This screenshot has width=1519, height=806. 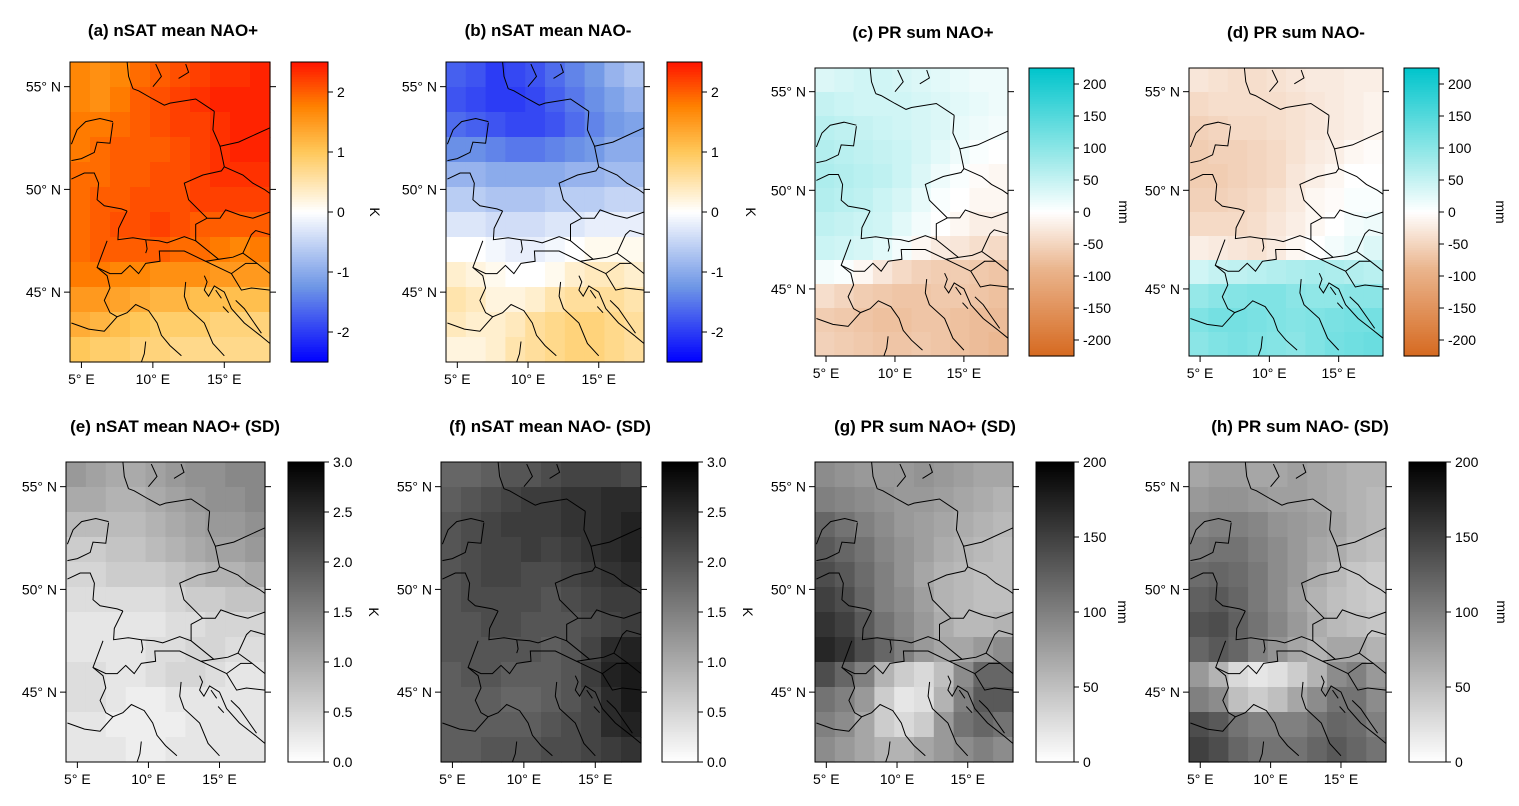 What do you see at coordinates (717, 662) in the screenshot?
I see `colorbar-tick-label: 1.0` at bounding box center [717, 662].